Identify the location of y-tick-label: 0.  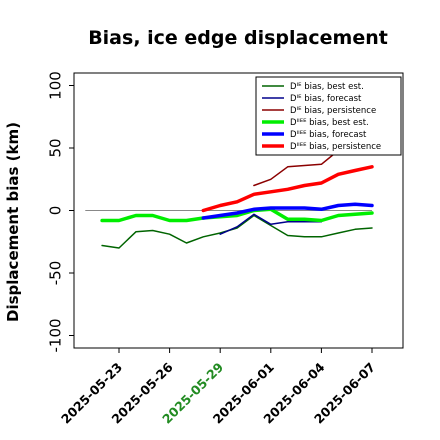
(56, 211).